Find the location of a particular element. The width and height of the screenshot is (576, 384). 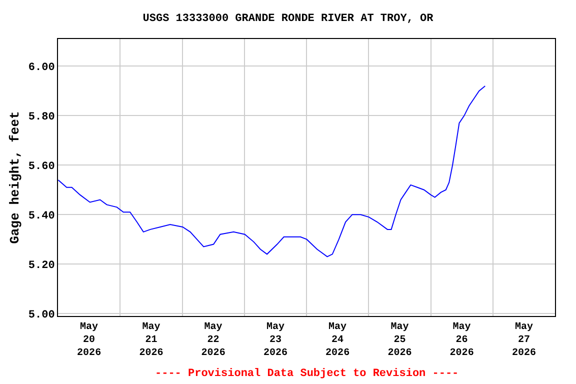

y-tick-label: 5.40 is located at coordinates (41, 216).